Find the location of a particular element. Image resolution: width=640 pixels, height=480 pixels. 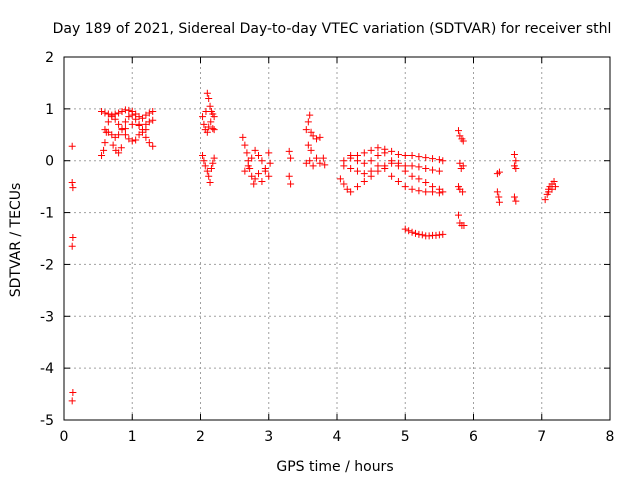

x-tick-label: 5 is located at coordinates (405, 437).